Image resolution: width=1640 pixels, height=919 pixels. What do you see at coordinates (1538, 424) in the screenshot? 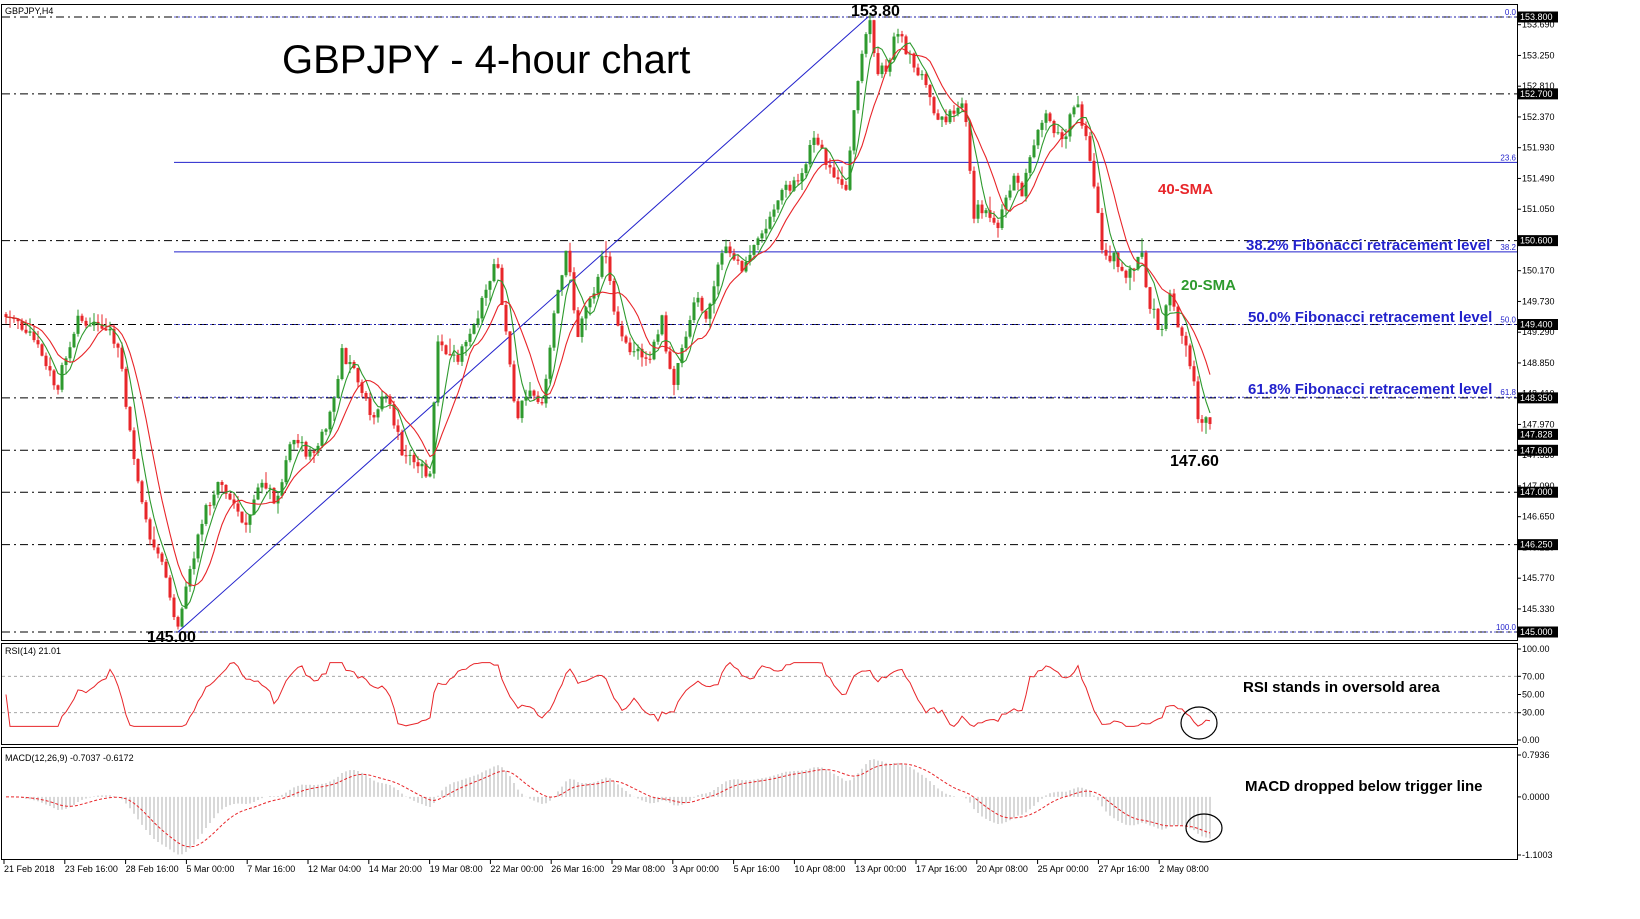
I see `price-tick-label: 147.970` at bounding box center [1538, 424].